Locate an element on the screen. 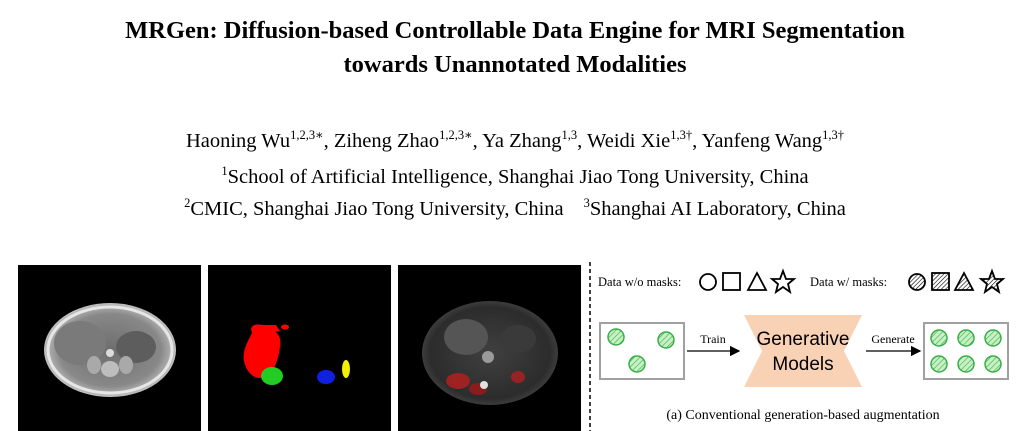 Image resolution: width=1030 pixels, height=431 pixels. body-fat-layer is located at coordinates (110, 350).